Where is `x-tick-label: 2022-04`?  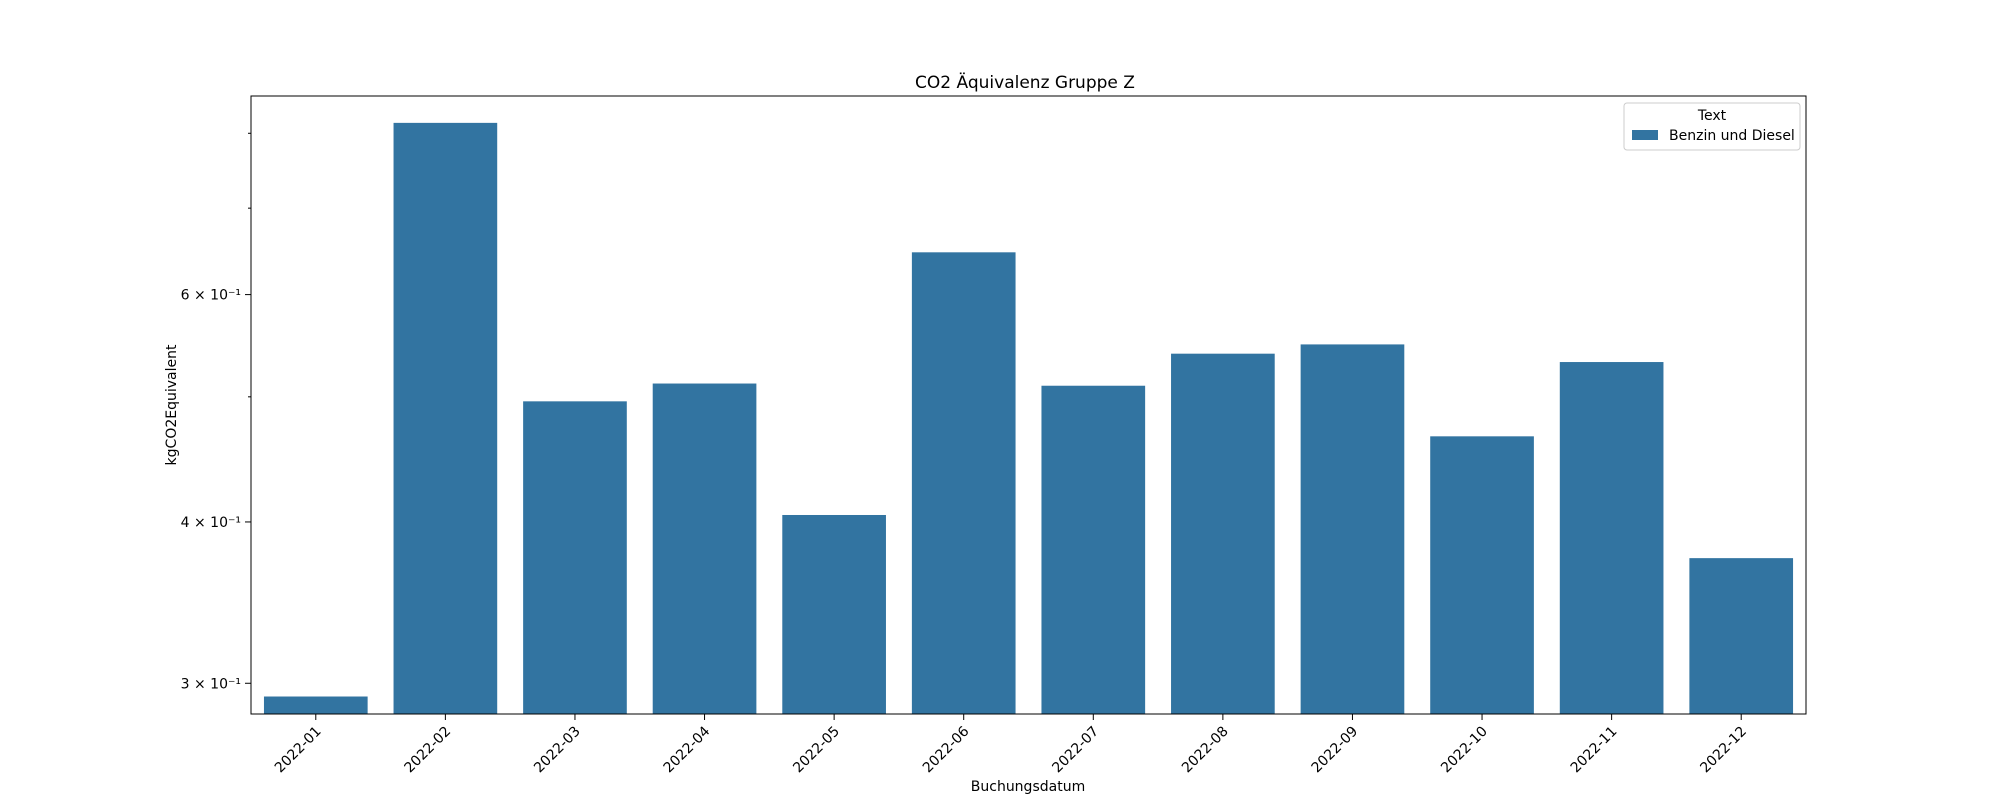 x-tick-label: 2022-04 is located at coordinates (687, 749).